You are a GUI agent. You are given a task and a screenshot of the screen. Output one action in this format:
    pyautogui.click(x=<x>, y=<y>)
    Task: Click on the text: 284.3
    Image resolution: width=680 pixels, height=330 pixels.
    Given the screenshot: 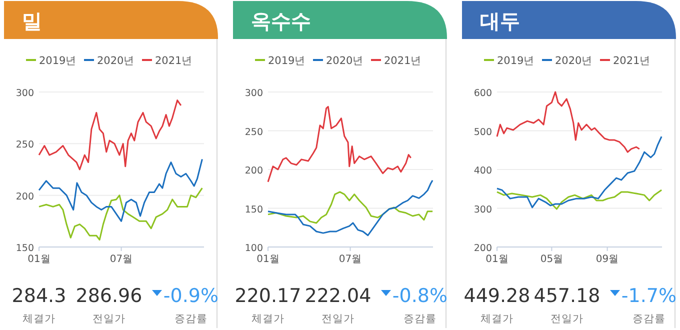 What is the action you would take?
    pyautogui.click(x=39, y=296)
    